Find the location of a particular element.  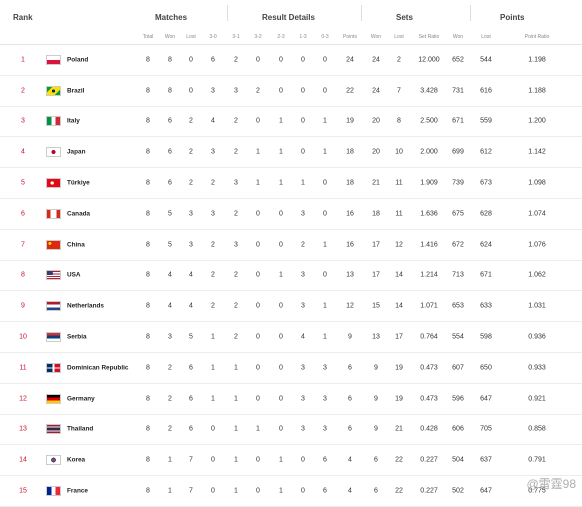

stat-cell: 21 is located at coordinates (399, 429).